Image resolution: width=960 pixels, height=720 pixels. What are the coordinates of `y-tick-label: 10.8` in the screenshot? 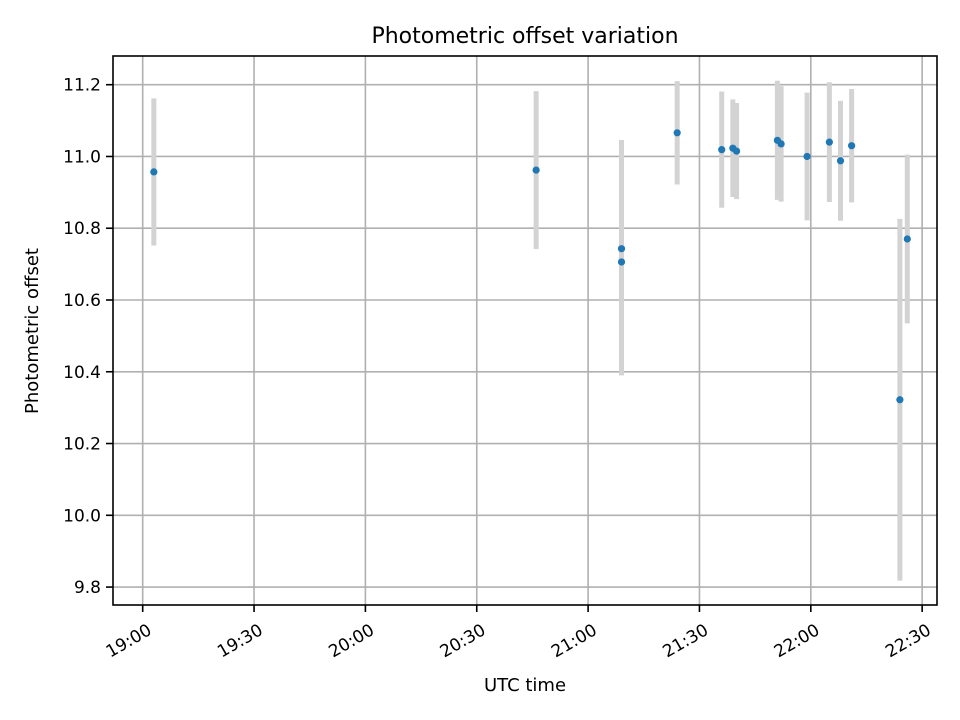 It's located at (82, 229).